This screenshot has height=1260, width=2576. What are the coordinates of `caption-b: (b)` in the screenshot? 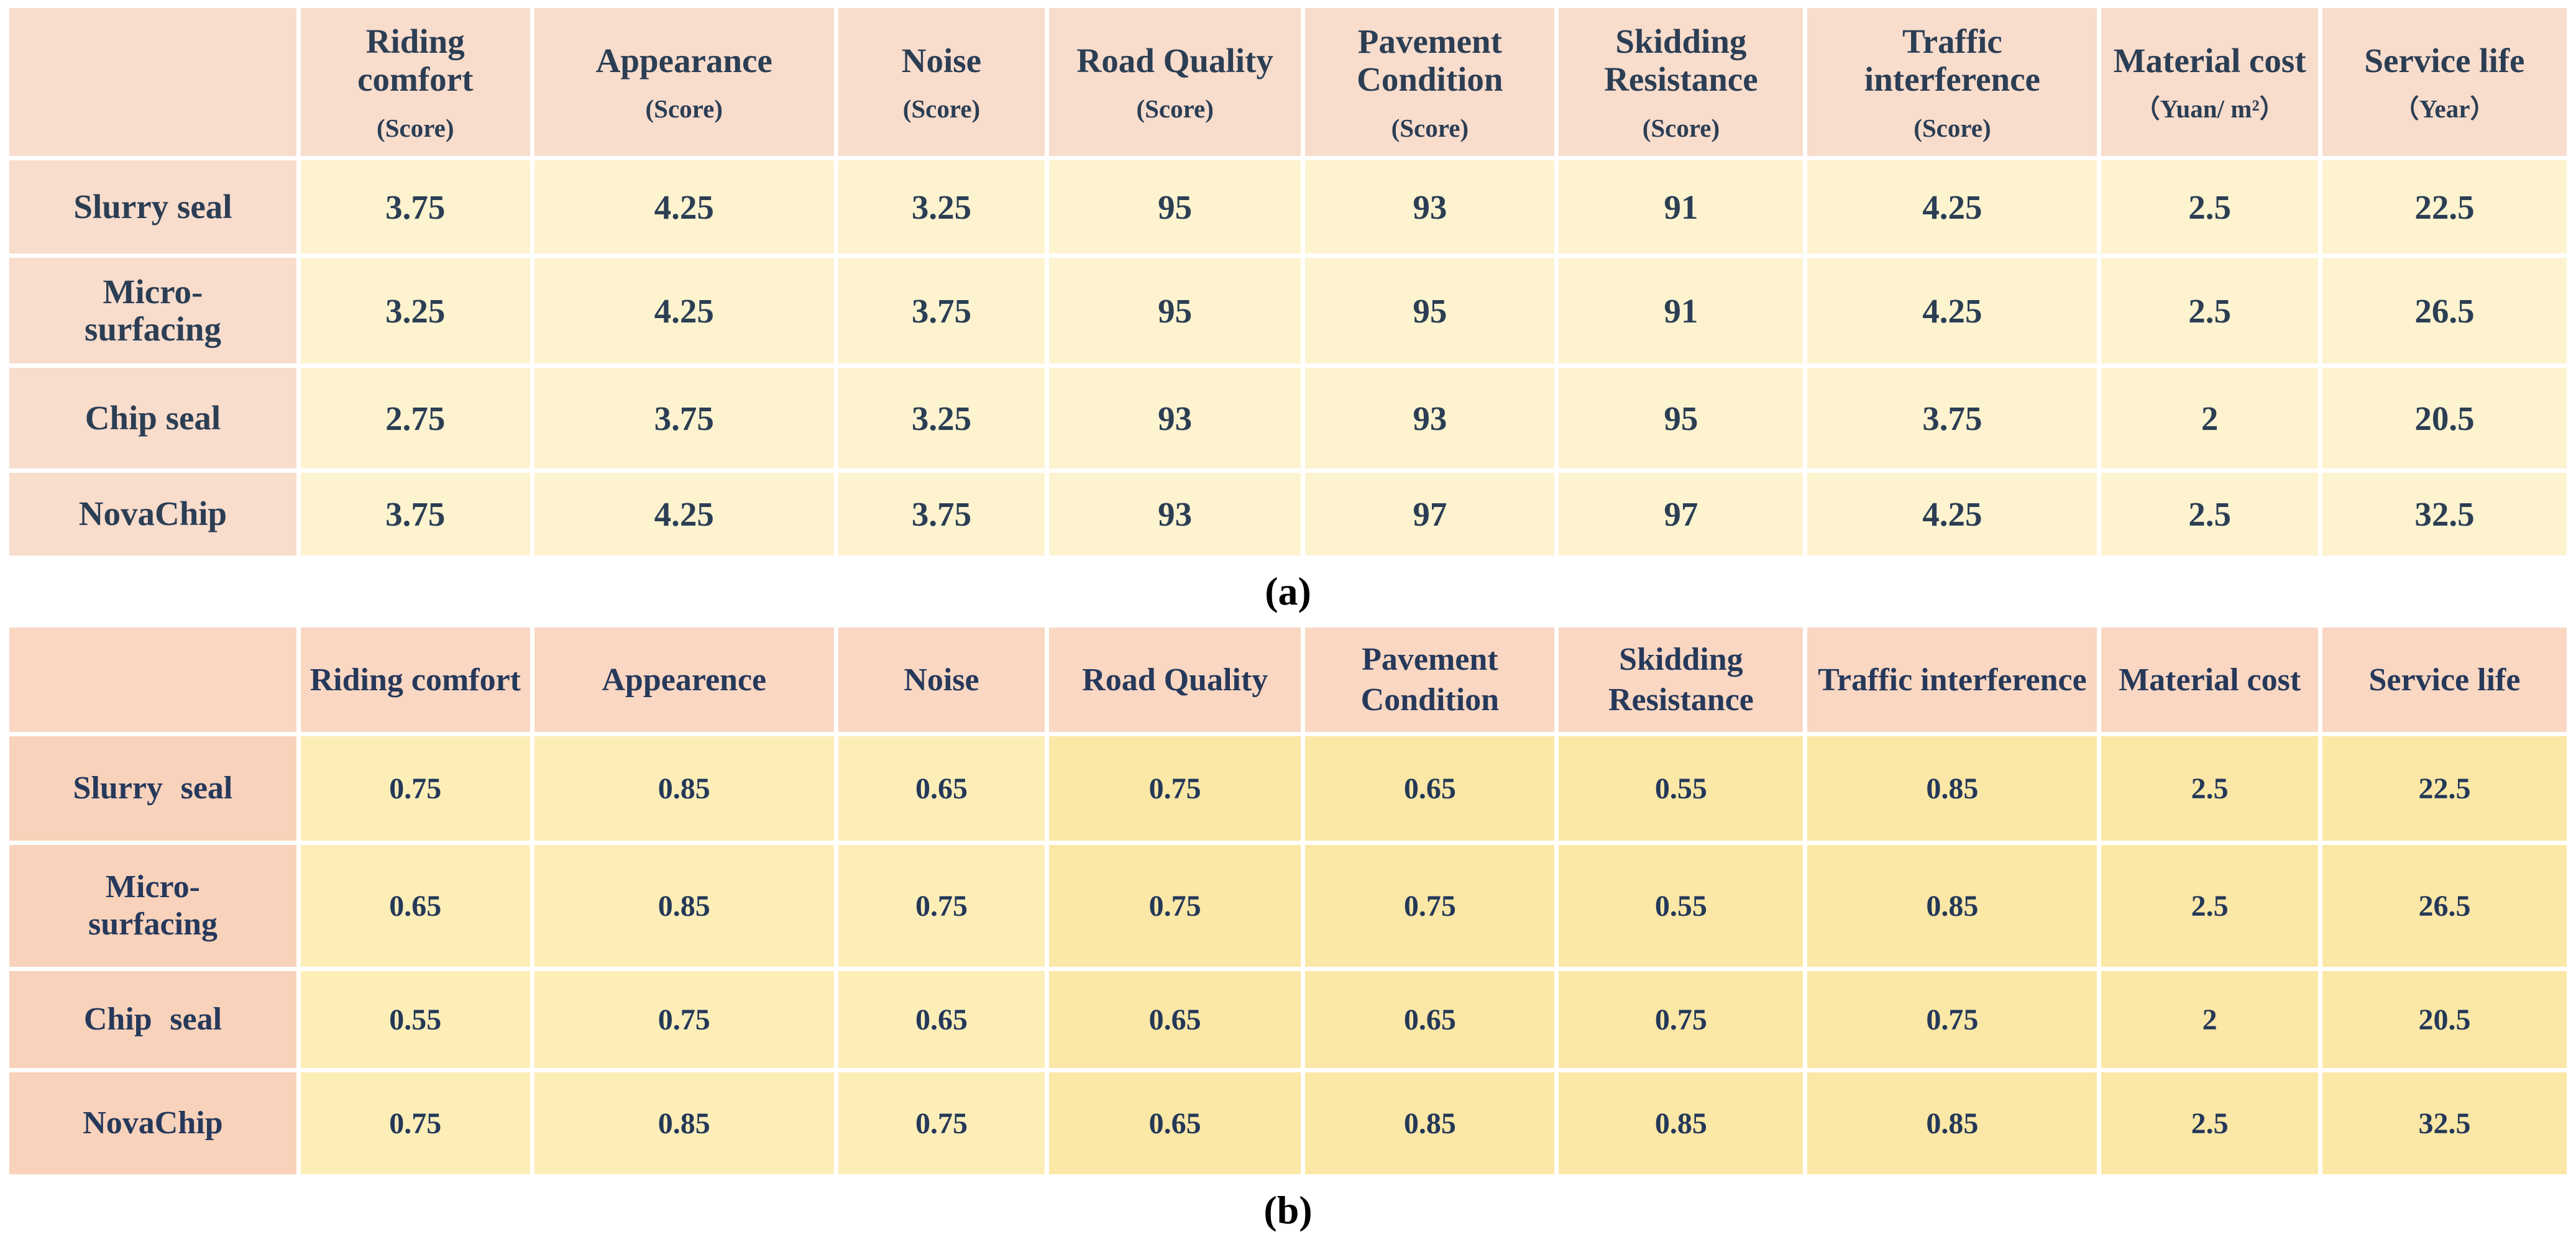 It's located at (1288, 1210).